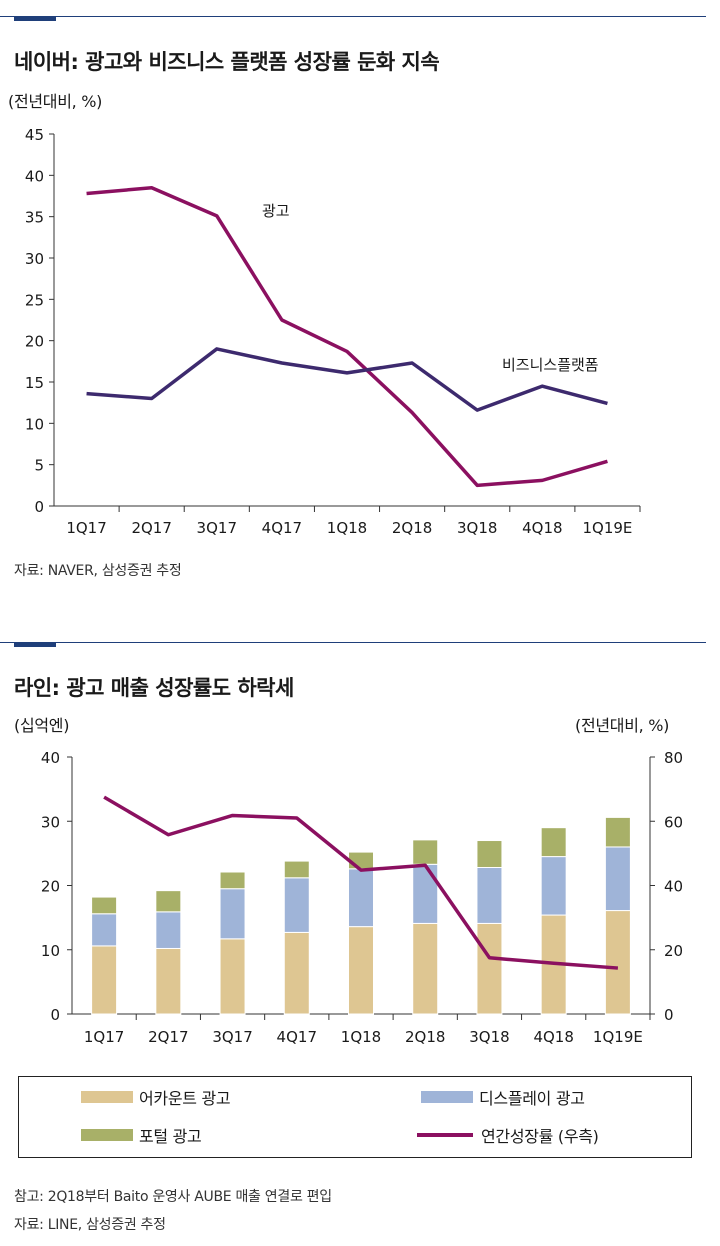 The height and width of the screenshot is (1246, 720). What do you see at coordinates (107, 1097) in the screenshot?
I see `legend-account-swatch` at bounding box center [107, 1097].